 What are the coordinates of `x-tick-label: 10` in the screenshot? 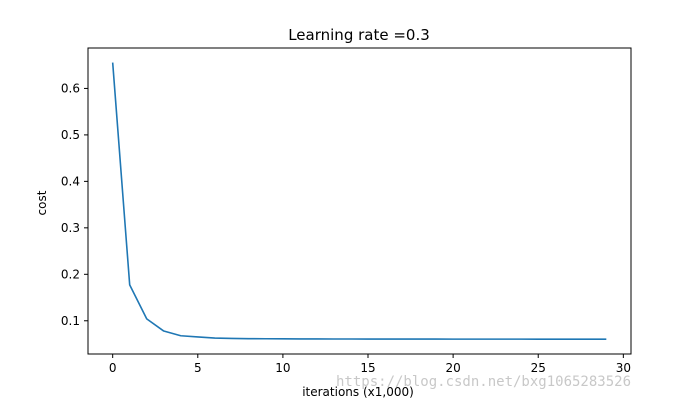 It's located at (282, 368).